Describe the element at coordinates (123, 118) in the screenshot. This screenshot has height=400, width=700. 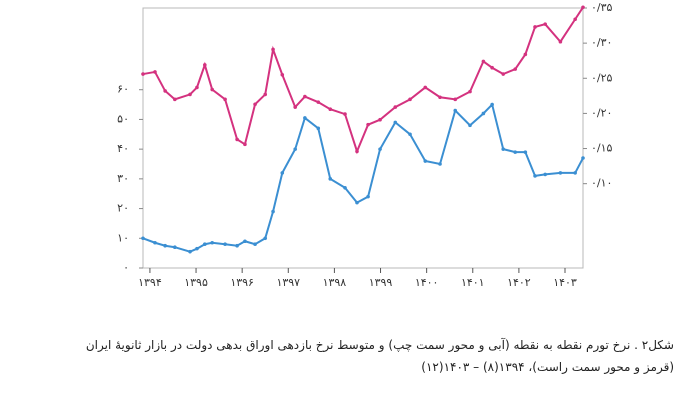
I see `y-tick-label: ۵۰` at that location.